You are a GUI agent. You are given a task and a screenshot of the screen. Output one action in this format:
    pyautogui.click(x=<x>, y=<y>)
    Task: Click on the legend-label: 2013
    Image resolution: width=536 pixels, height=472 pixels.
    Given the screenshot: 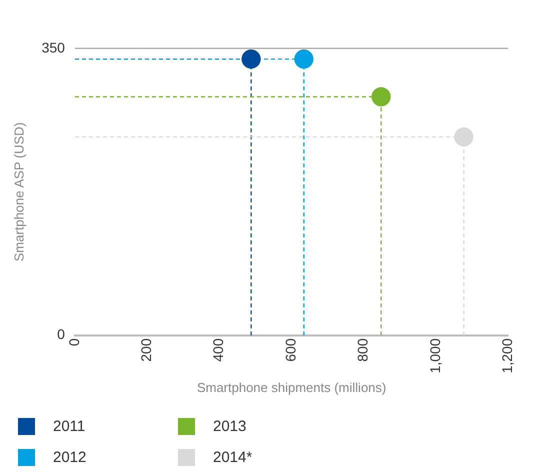 What is the action you would take?
    pyautogui.click(x=229, y=426)
    